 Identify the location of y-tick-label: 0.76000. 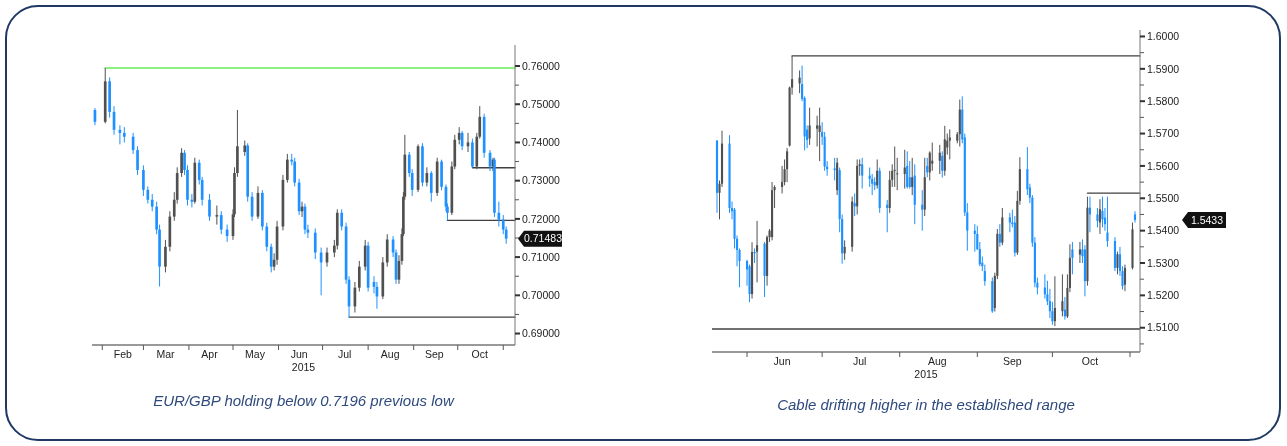
(541, 65).